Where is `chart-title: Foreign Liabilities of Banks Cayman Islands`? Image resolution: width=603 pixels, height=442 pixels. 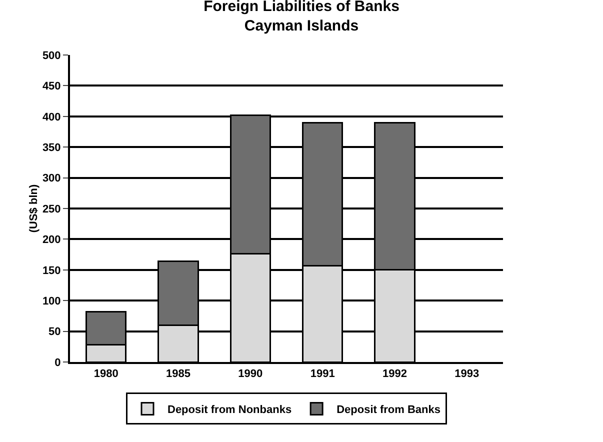 chart-title: Foreign Liabilities of Banks Cayman Islands is located at coordinates (302, 17).